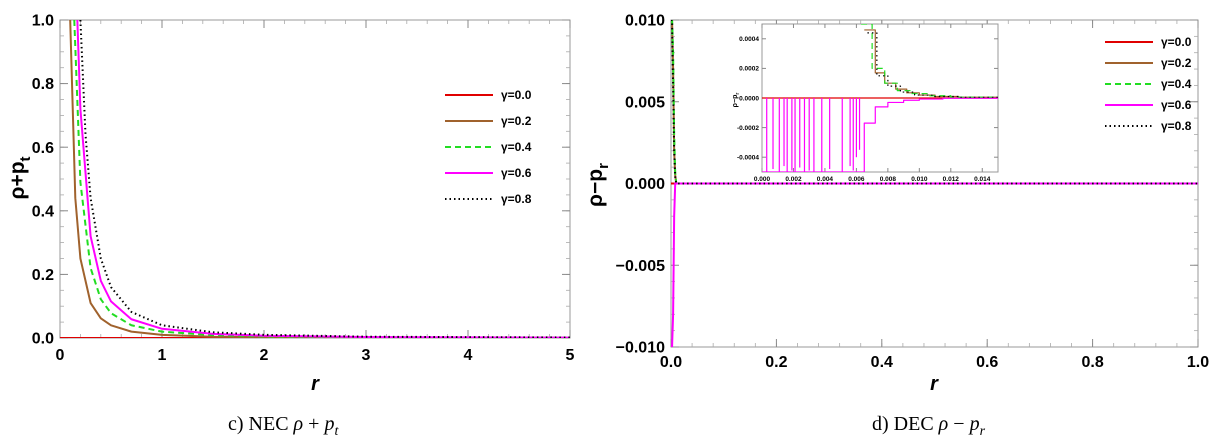 This screenshot has height=447, width=1216. What do you see at coordinates (776, 362) in the screenshot?
I see `x-tick-label: 0.2` at bounding box center [776, 362].